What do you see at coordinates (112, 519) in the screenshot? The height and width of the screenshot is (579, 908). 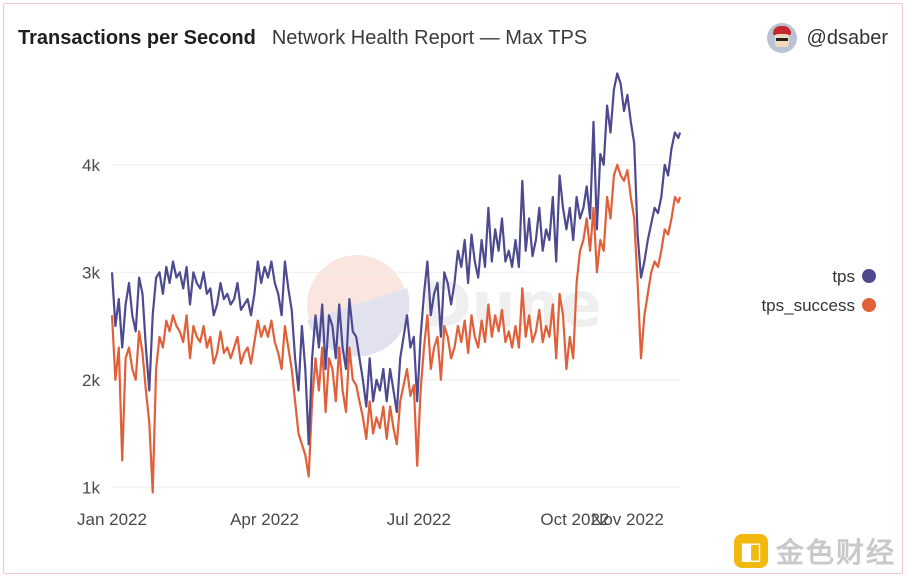 I see `x-tick-label: Jan 2022` at bounding box center [112, 519].